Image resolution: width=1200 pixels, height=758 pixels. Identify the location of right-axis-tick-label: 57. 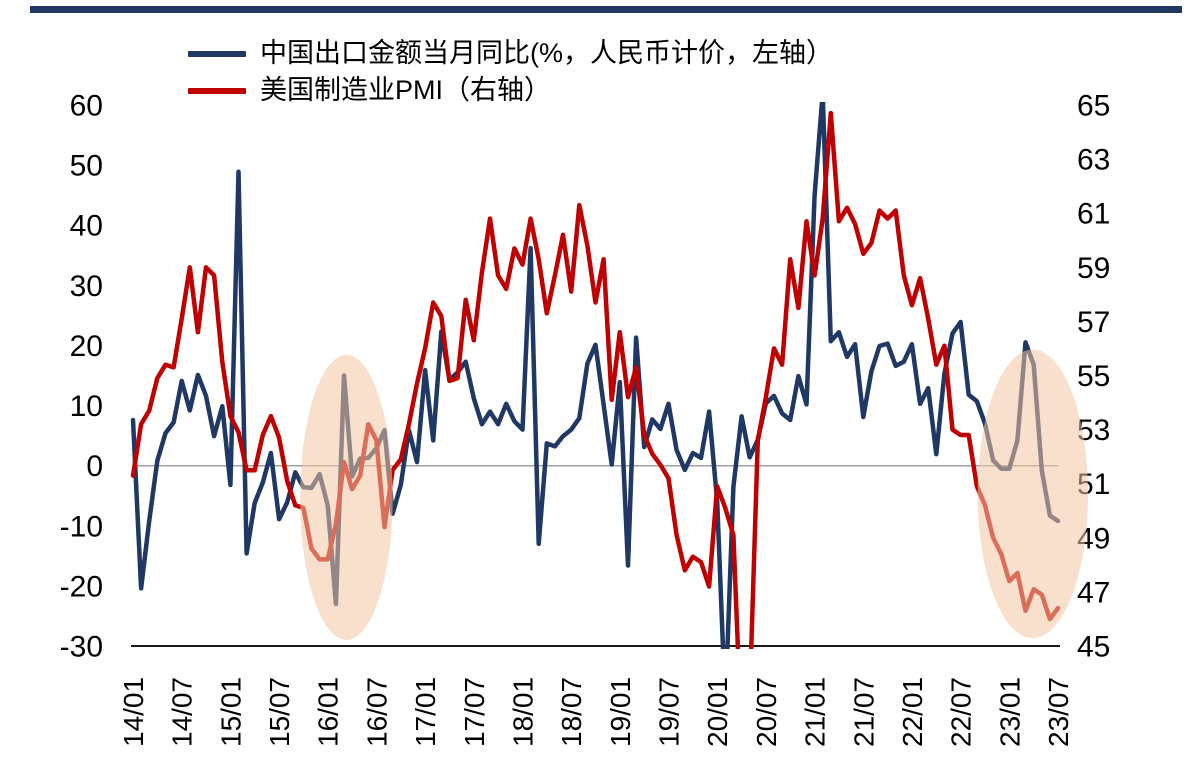
(1093, 322).